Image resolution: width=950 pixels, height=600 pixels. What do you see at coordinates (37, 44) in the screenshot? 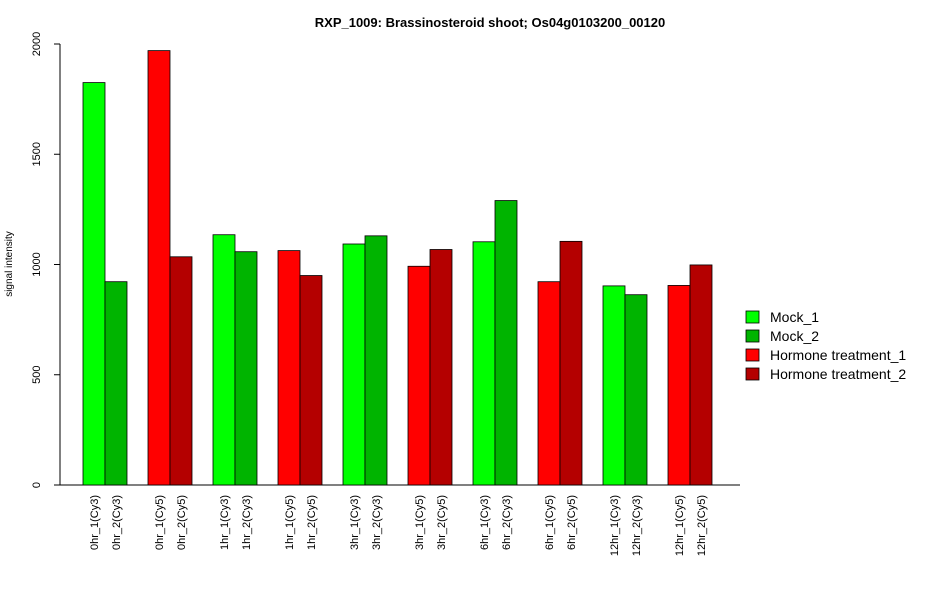
I see `y-tick-label: 2000` at bounding box center [37, 44].